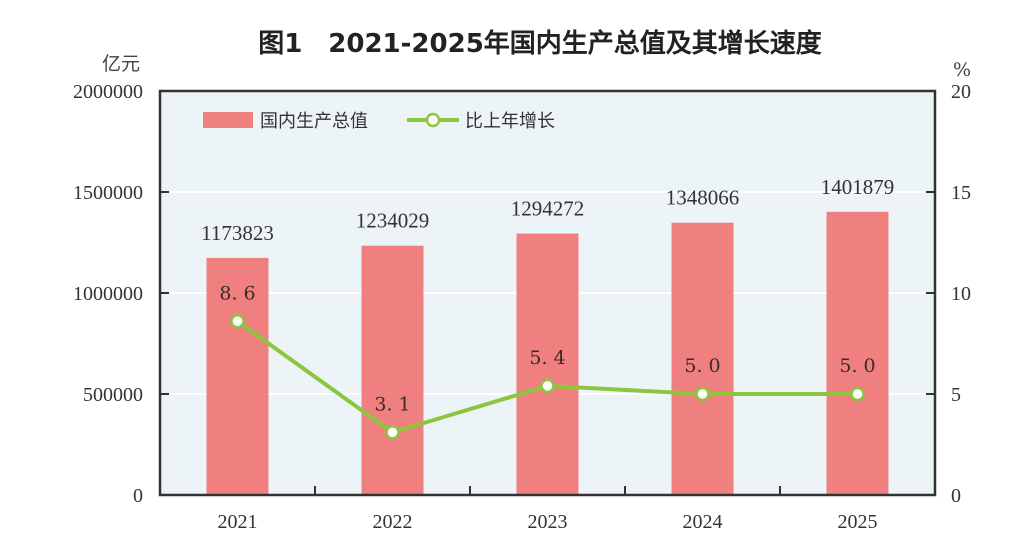  What do you see at coordinates (121, 64) in the screenshot?
I see `left-axis-unit: 亿元` at bounding box center [121, 64].